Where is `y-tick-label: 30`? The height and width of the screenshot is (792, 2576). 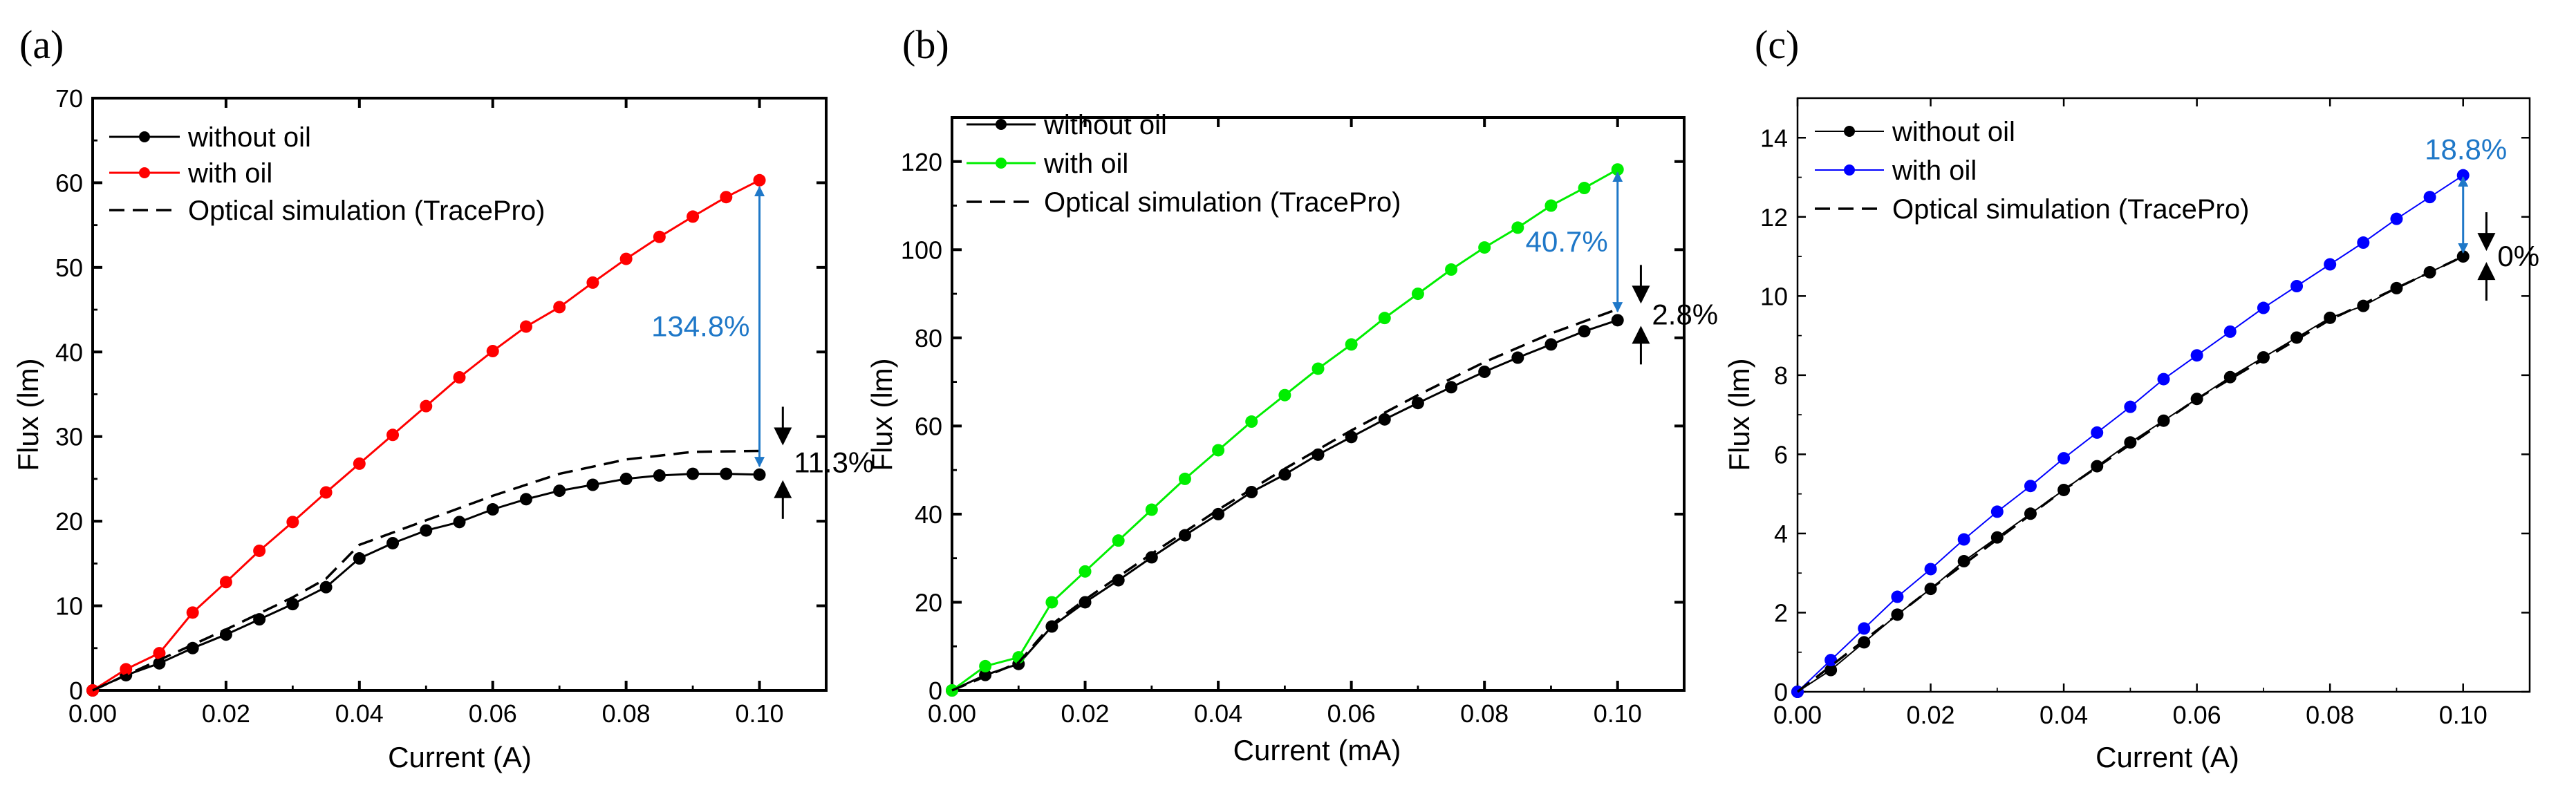
y-tick-label: 30 is located at coordinates (69, 437).